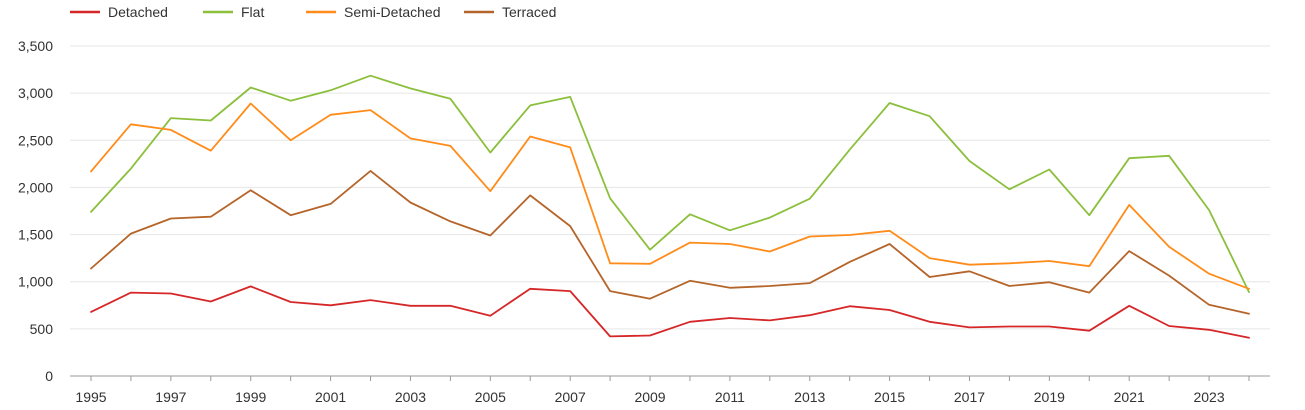 This screenshot has width=1305, height=410. I want to click on y-tick-label-2500: 2,500, so click(35, 140).